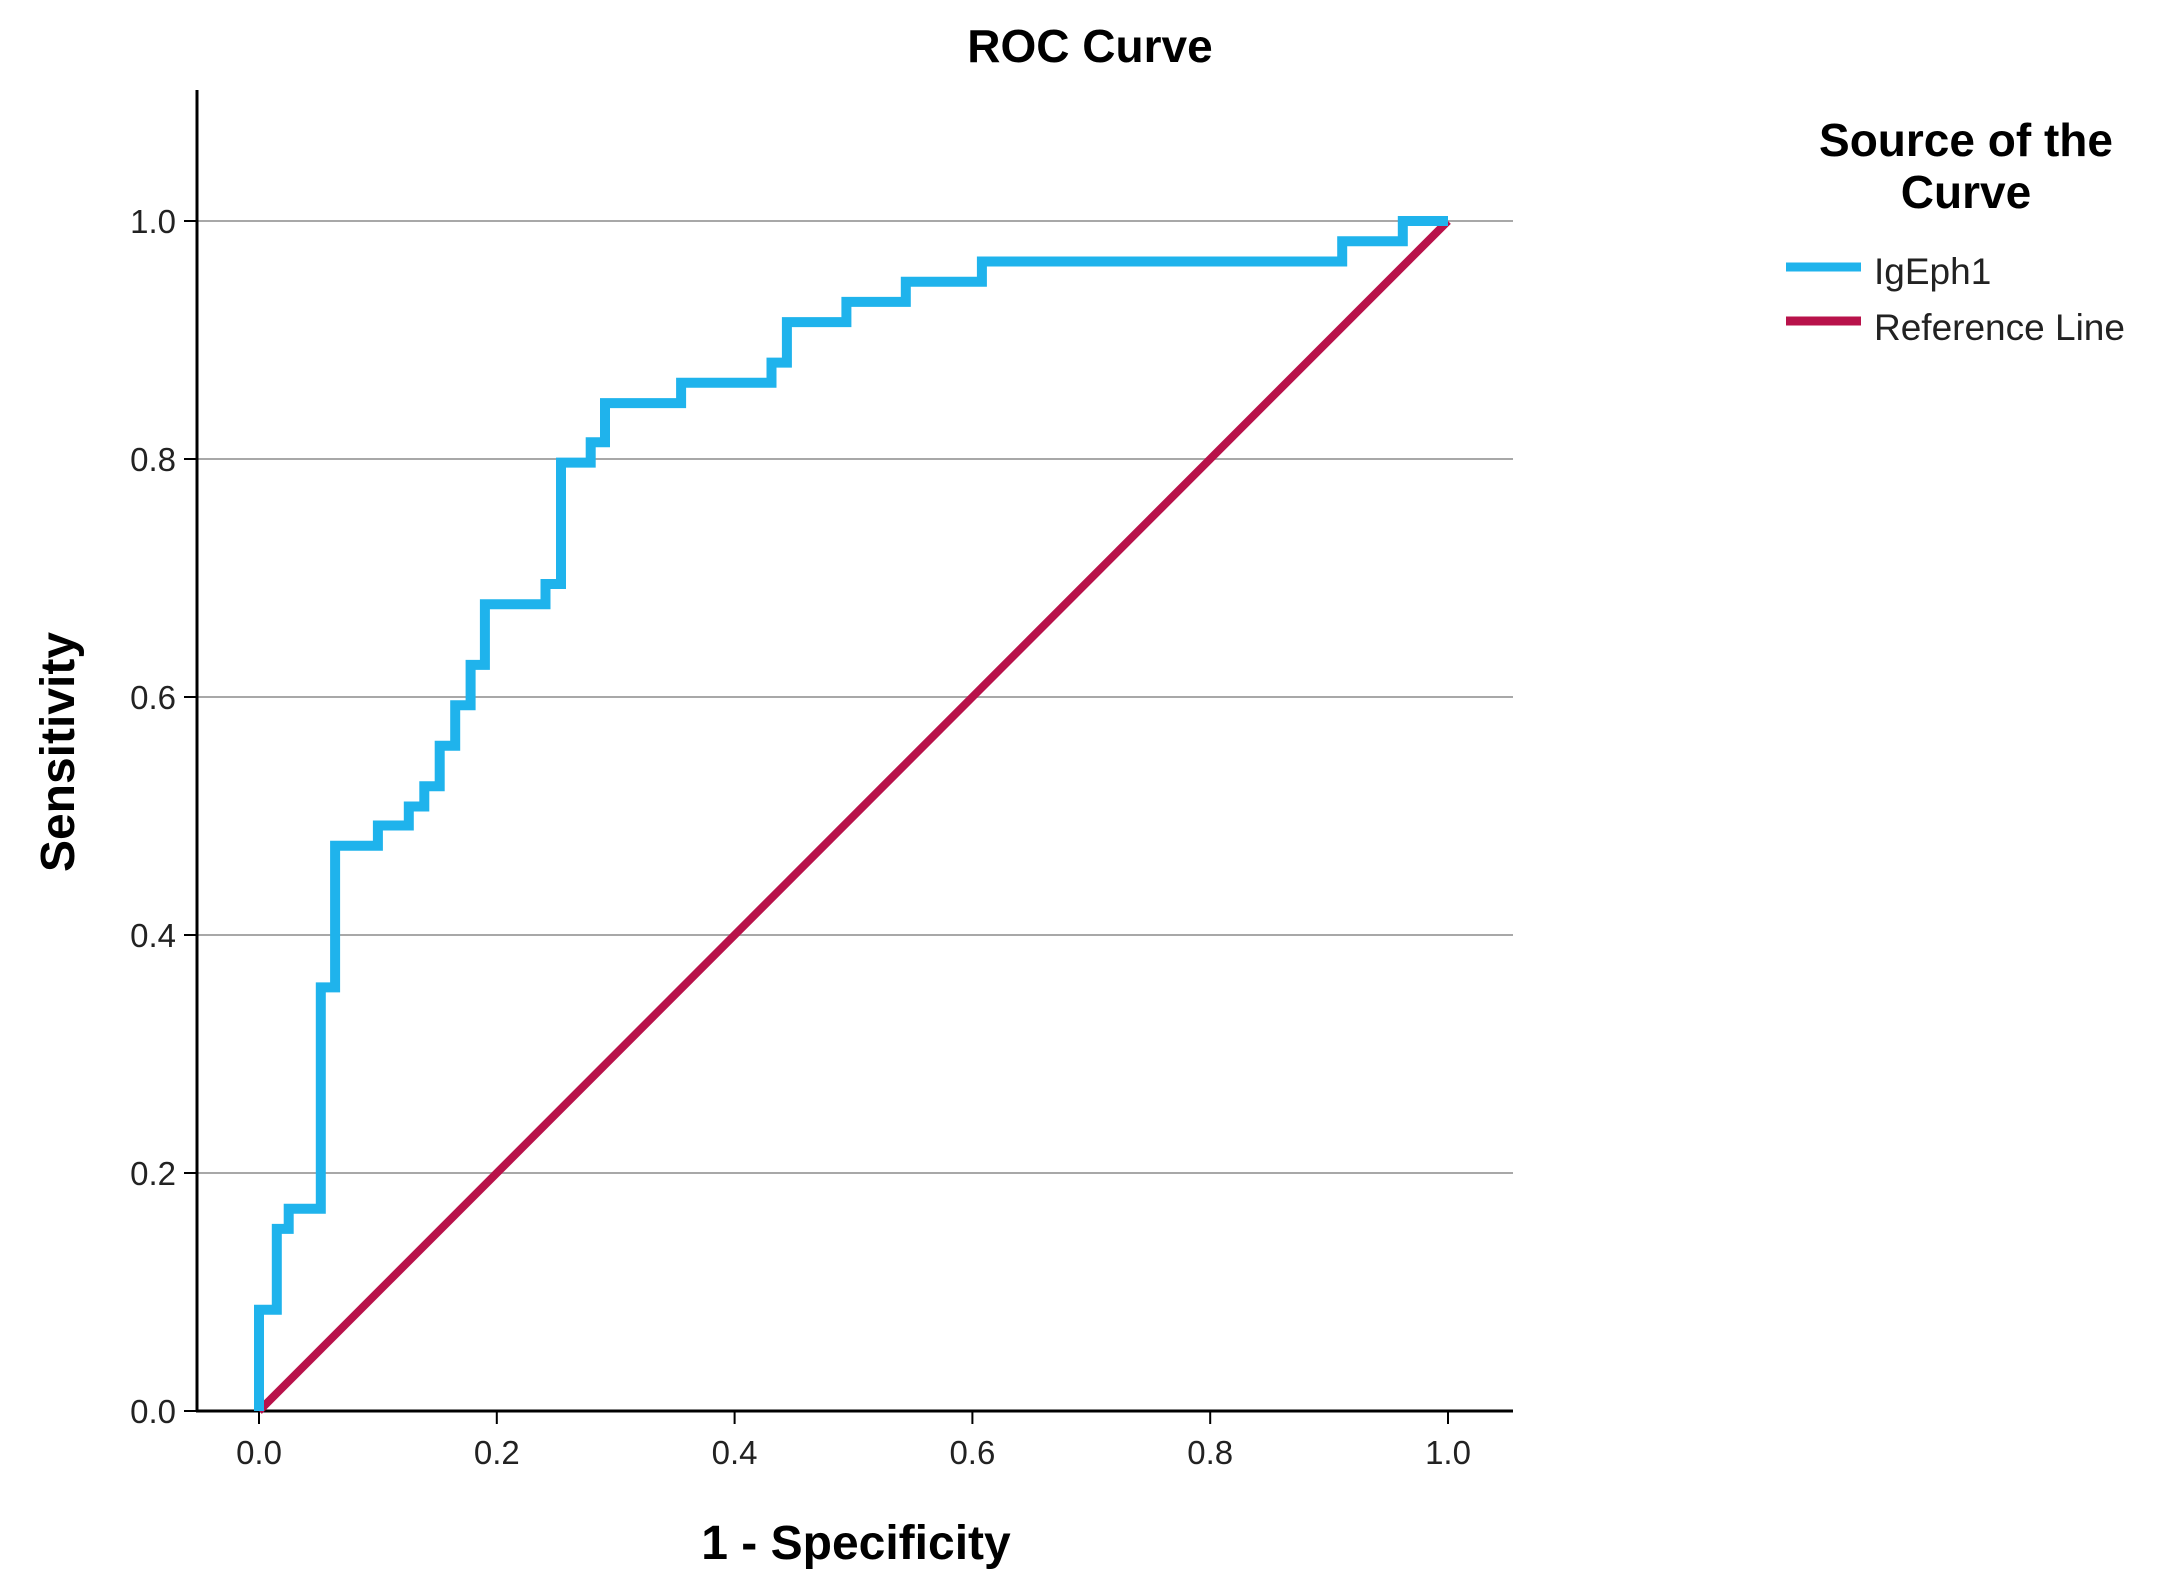 The height and width of the screenshot is (1593, 2171). Describe the element at coordinates (853, 1441) in the screenshot. I see `x-axis-ticks: 0.0 0.2 0.4 0.6 0.8 1.0` at that location.